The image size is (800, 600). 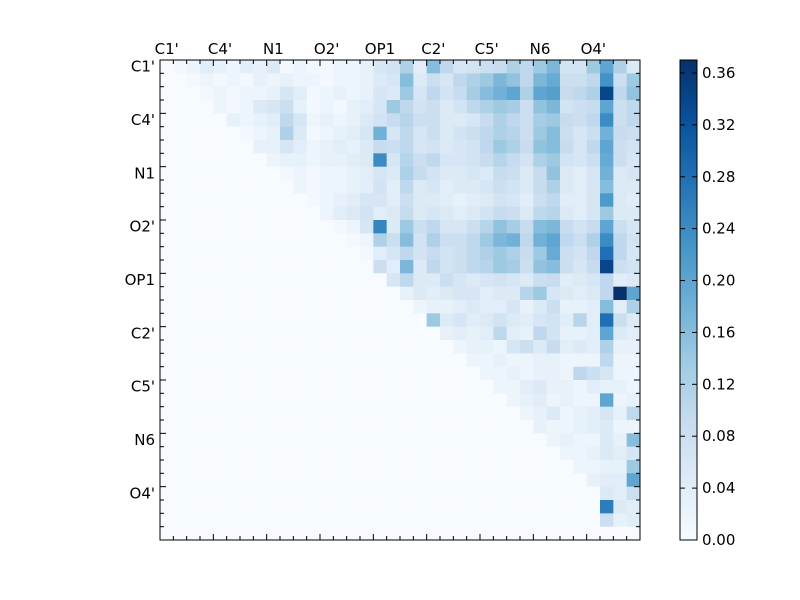 I want to click on x-tick-label: C5', so click(x=487, y=49).